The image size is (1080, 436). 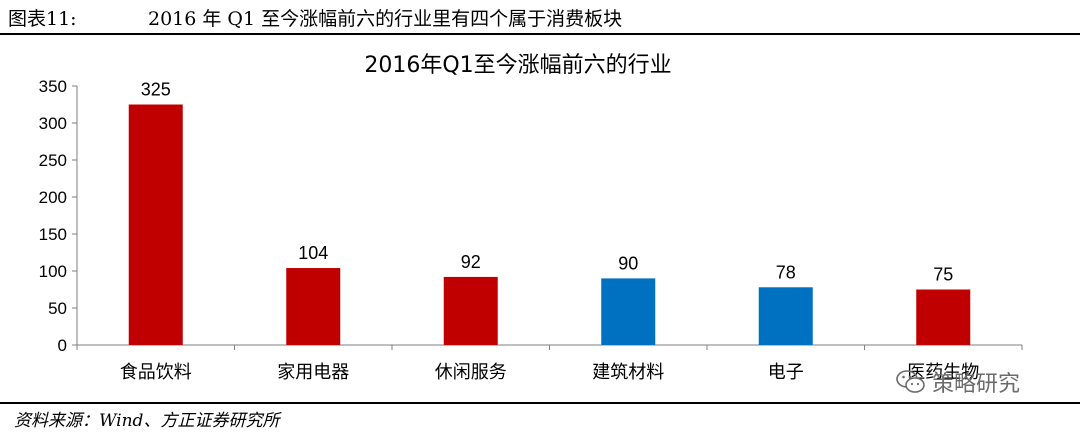 I want to click on figure-caption: 图表11: 2016 年 Q1 至今涨幅前六的行业里有四个属于消费板块, so click(x=540, y=17).